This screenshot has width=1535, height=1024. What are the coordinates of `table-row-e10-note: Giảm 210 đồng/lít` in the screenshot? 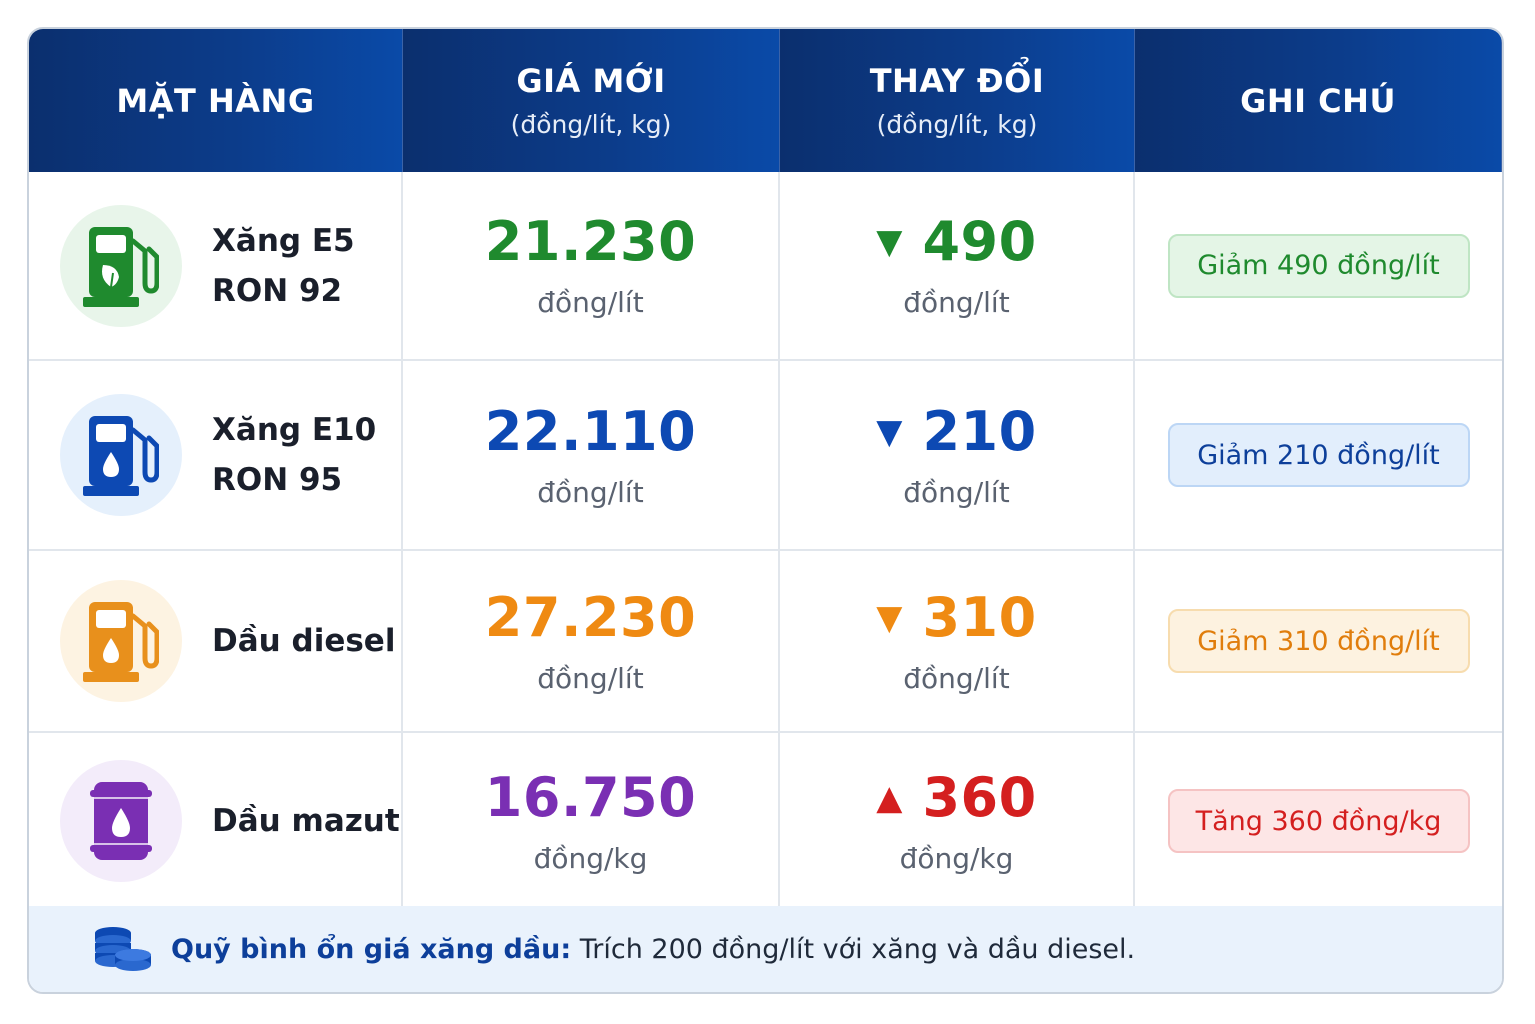 It's located at (1318, 456).